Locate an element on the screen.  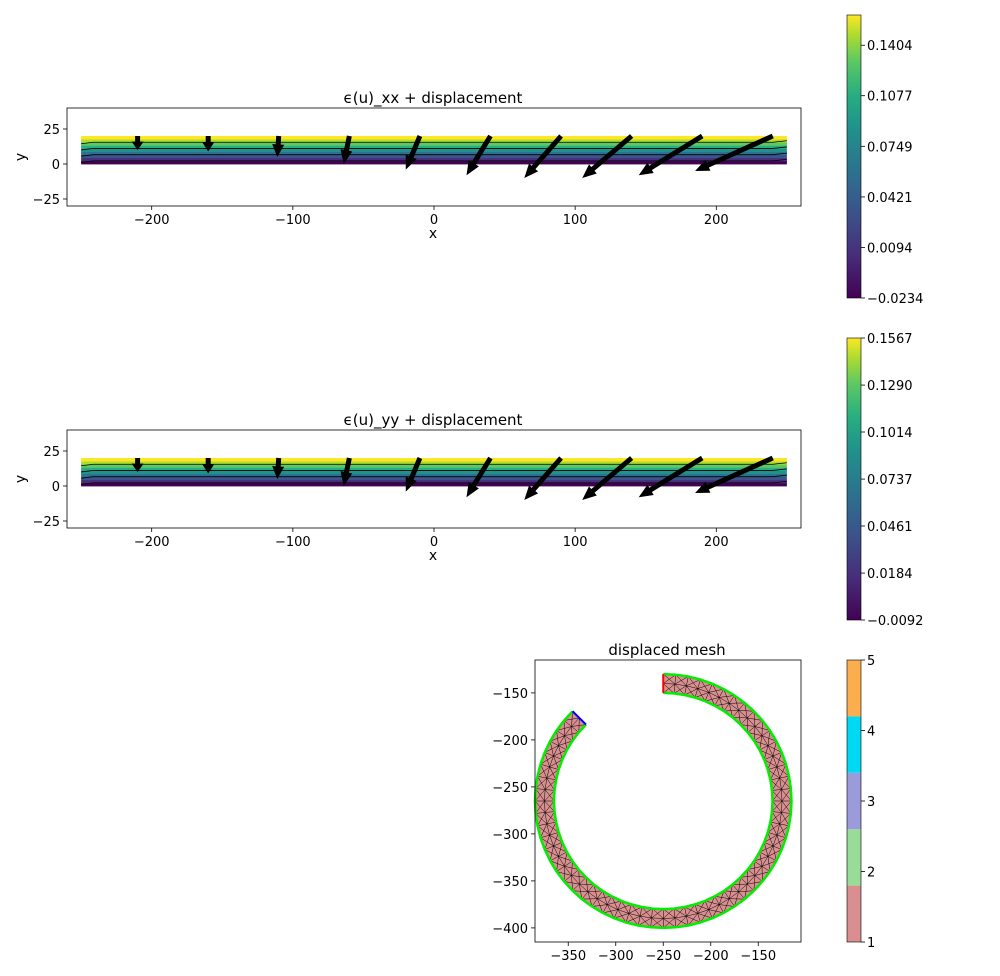
panel-eyy-ytick-label: 0 is located at coordinates (56, 487).